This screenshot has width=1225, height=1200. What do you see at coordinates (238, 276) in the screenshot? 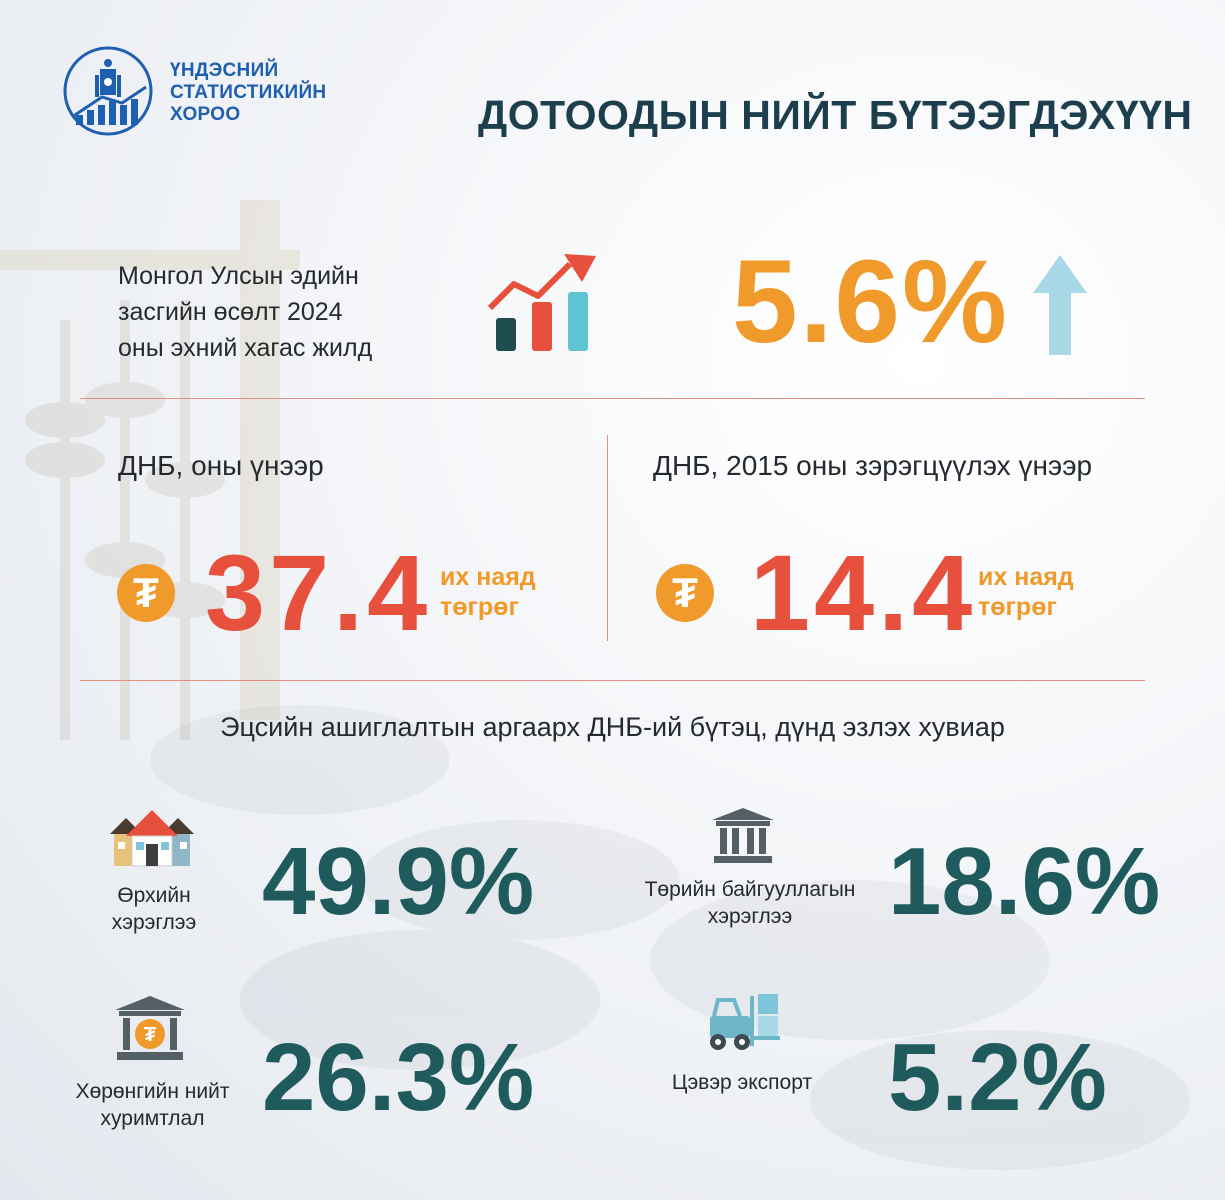
I see `growth-label-line: Монгол Улсын эдийн` at bounding box center [238, 276].